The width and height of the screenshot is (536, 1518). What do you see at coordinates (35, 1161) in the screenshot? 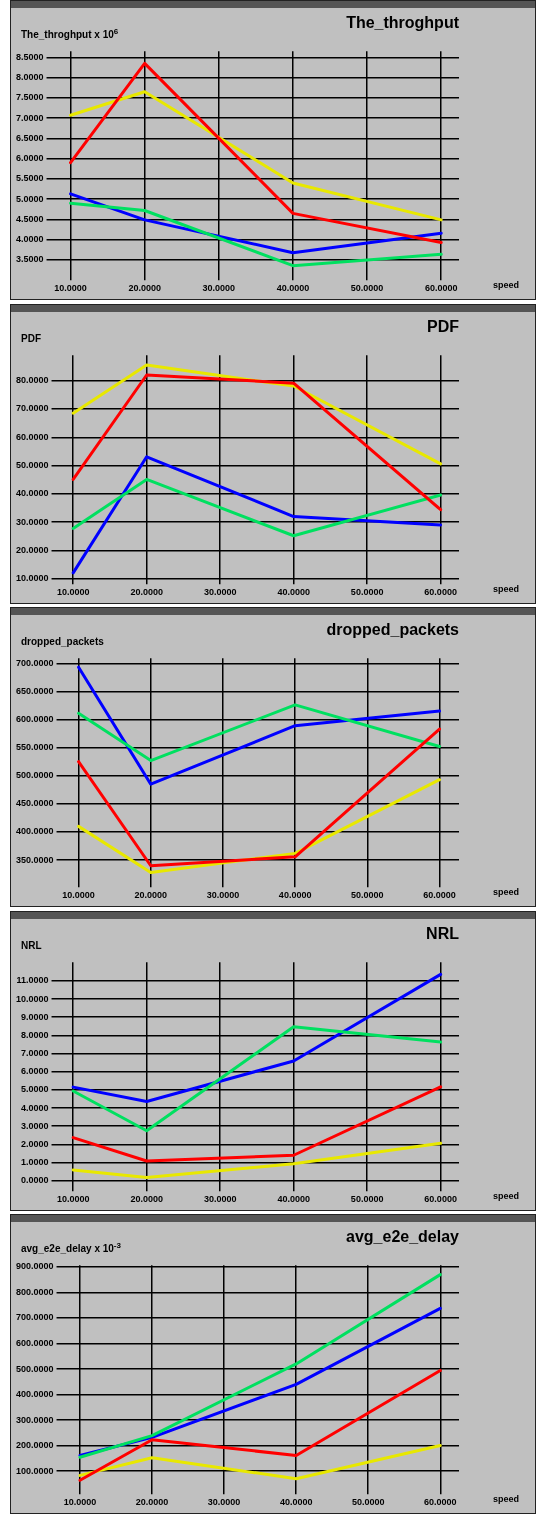
I see `y-tick-label: 1.0000` at bounding box center [35, 1161].